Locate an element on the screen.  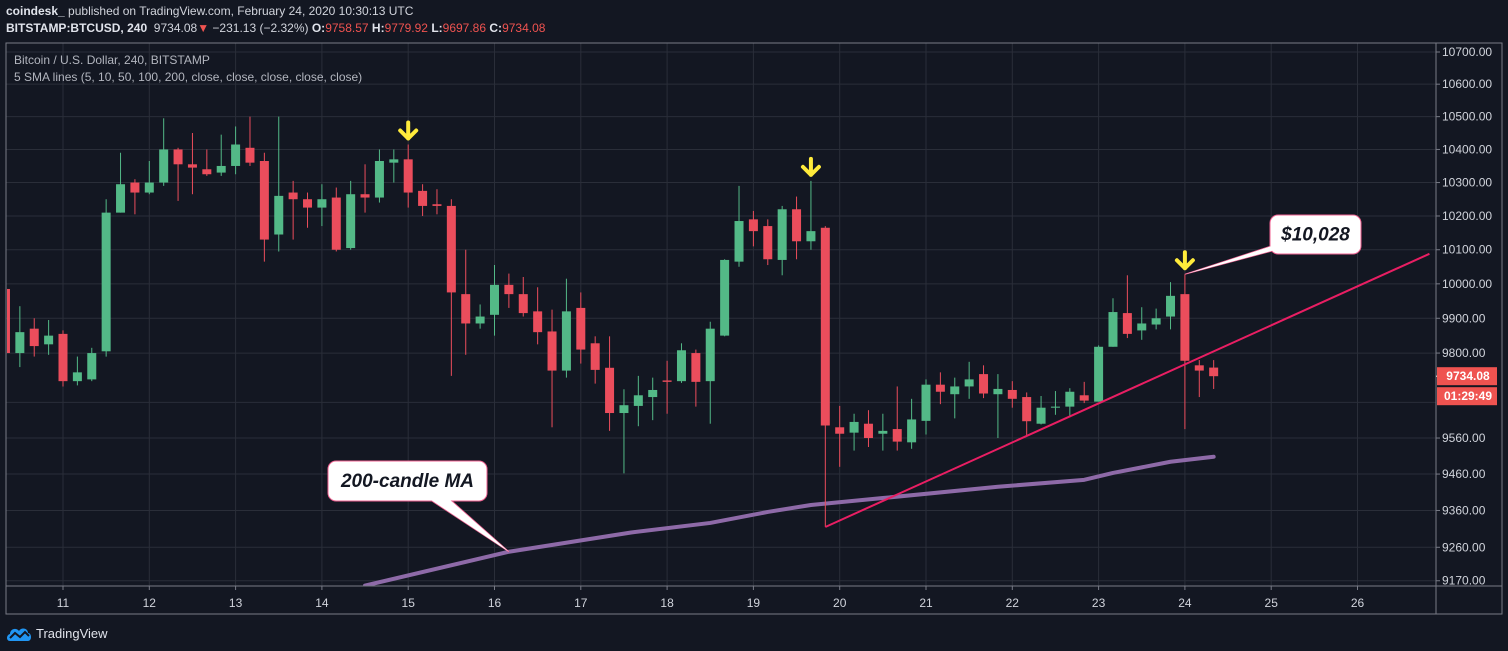
down-arrow-icon is located at coordinates (408, 130).